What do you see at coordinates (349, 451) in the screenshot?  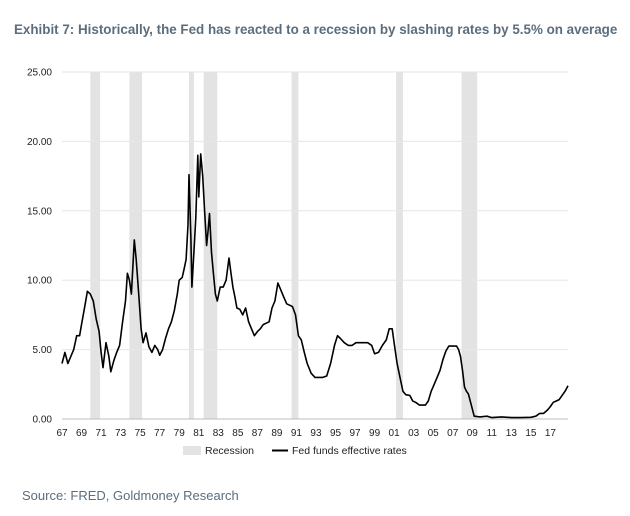 I see `legend-label-fed-funds: Fed funds effective rates` at bounding box center [349, 451].